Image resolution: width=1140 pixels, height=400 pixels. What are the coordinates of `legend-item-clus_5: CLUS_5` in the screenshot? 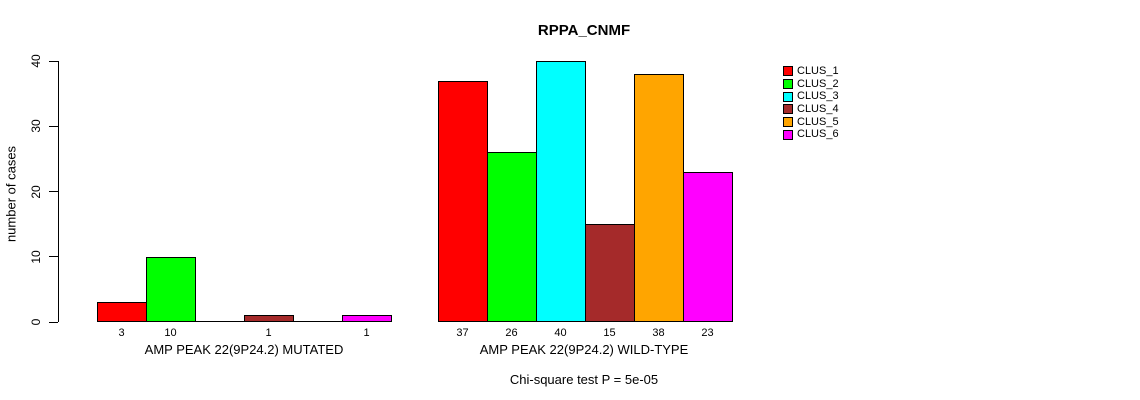 It's located at (811, 122).